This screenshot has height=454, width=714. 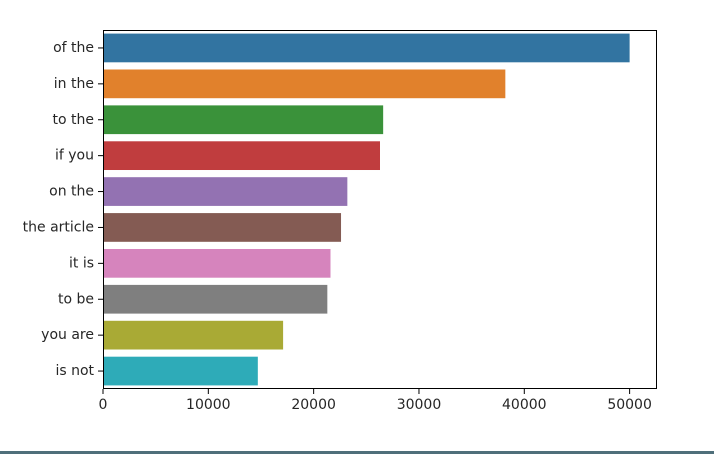 I want to click on x-tick-label: 20000, so click(x=313, y=405).